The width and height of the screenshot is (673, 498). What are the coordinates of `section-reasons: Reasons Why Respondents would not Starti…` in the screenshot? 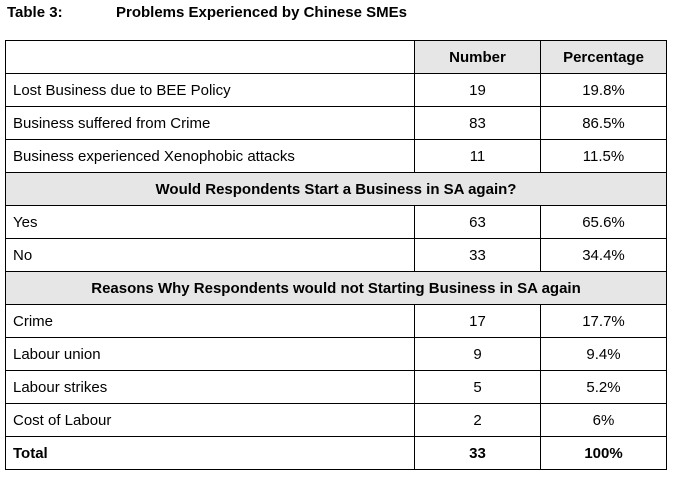 It's located at (336, 288).